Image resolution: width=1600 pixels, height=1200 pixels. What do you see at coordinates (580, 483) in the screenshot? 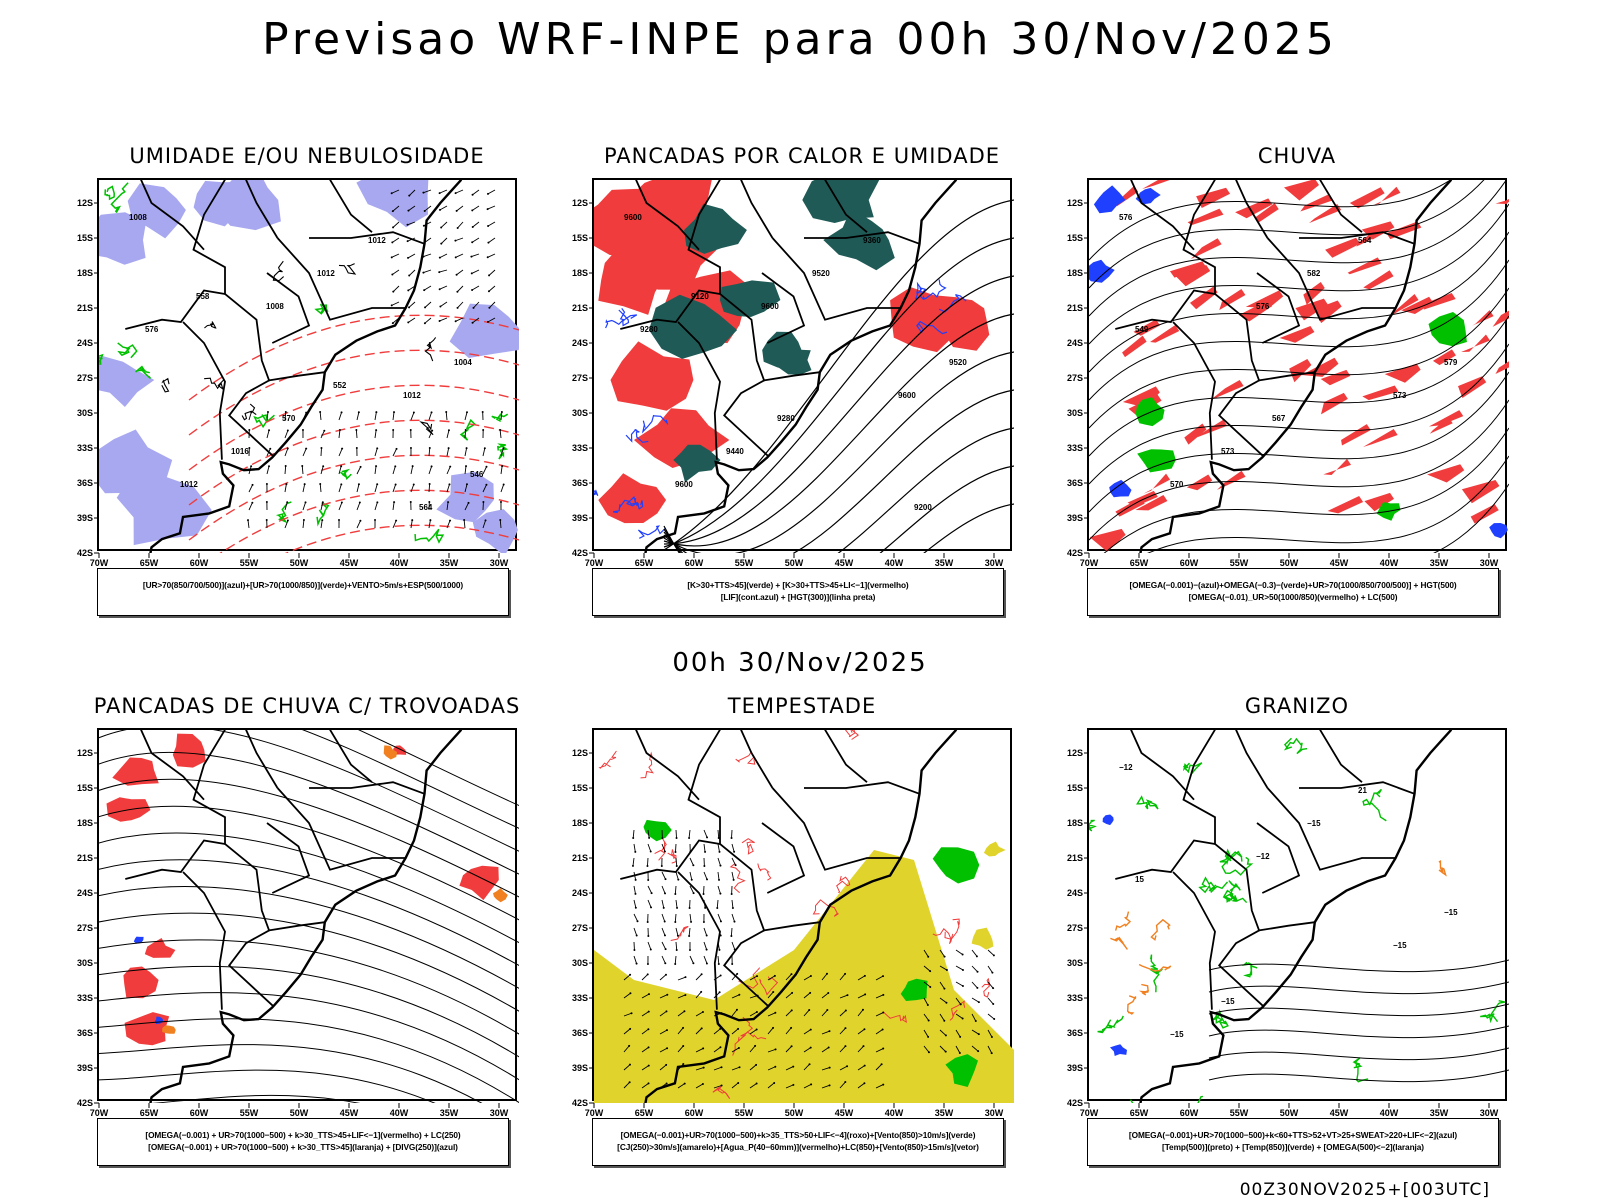
I see `lat-tick-label: 36S` at bounding box center [580, 483].